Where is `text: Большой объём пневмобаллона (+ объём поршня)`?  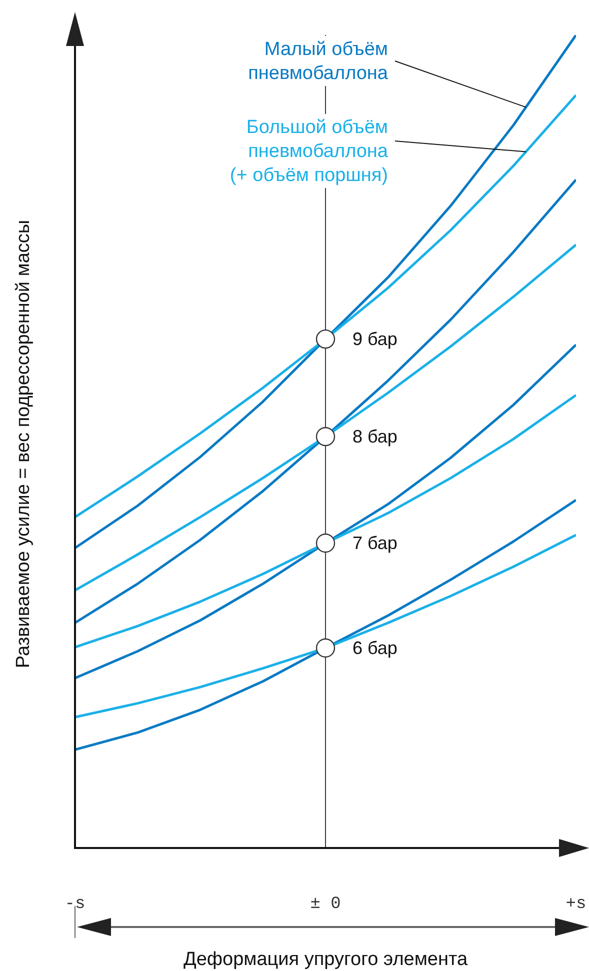 text: Большой объём пневмобаллона (+ объём поршня) is located at coordinates (309, 151).